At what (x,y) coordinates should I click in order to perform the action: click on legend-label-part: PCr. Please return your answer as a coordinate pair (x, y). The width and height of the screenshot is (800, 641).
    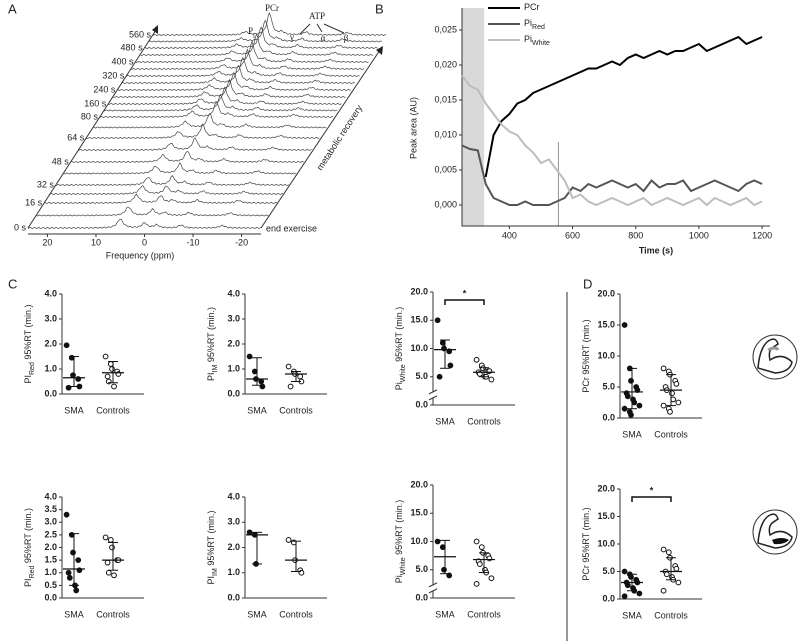
    Looking at the image, I should click on (532, 7).